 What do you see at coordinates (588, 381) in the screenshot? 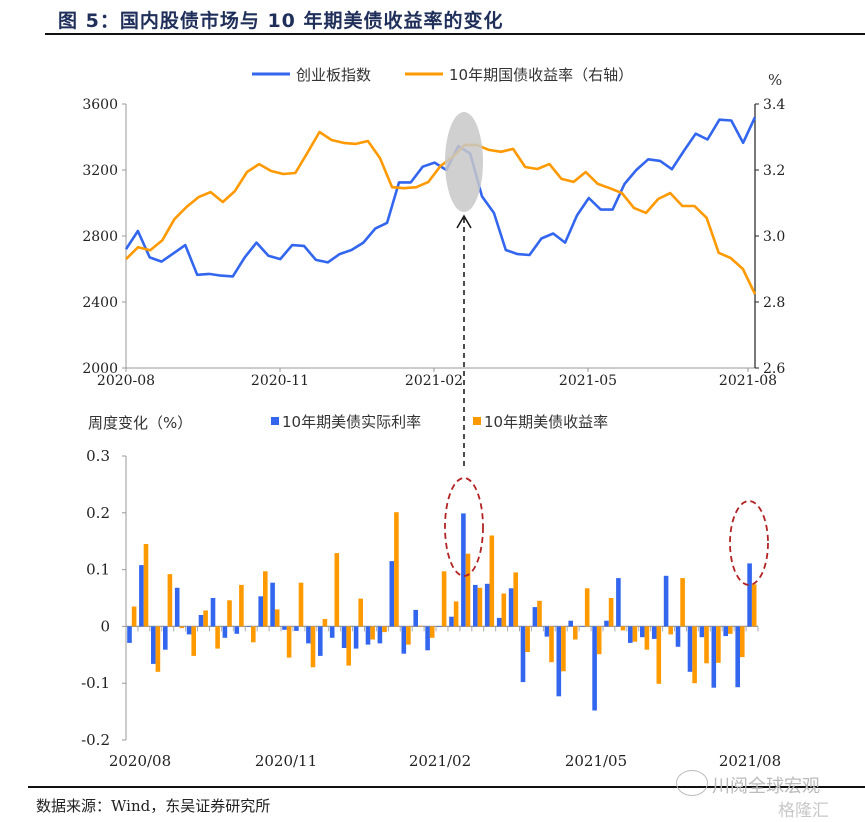
I see `x-tick-label: 2021-05` at bounding box center [588, 381].